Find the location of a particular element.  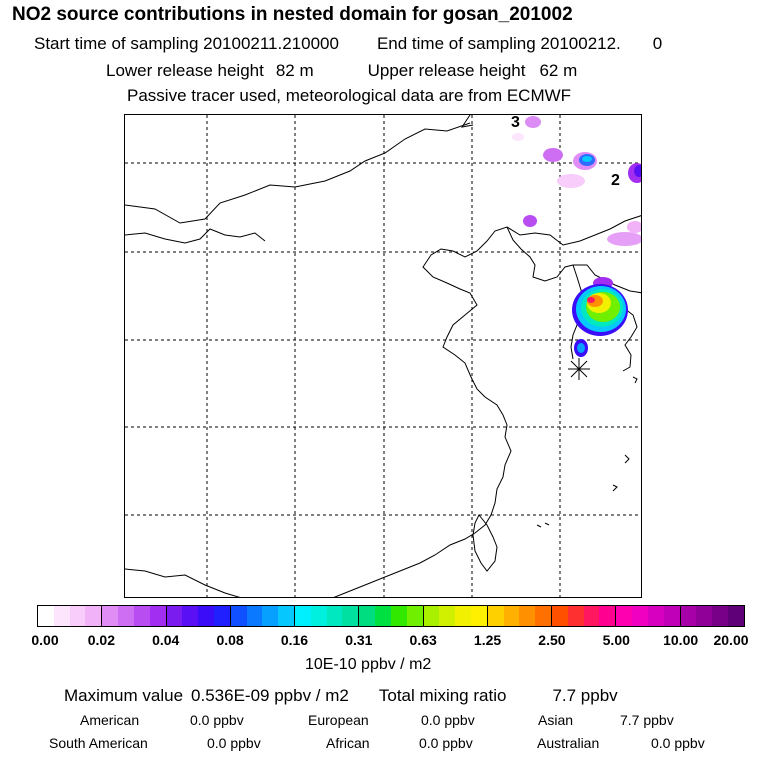

end-time: End time of sampling 20100212. is located at coordinates (498, 43).